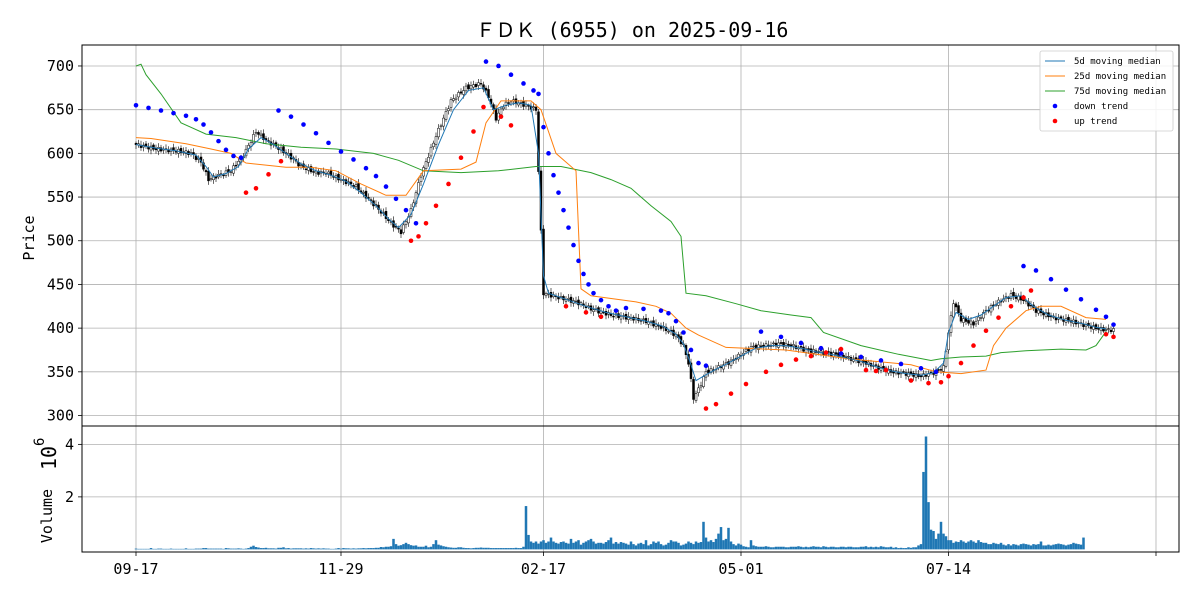  What do you see at coordinates (60, 328) in the screenshot?
I see `price-tick-label: 400` at bounding box center [60, 328].